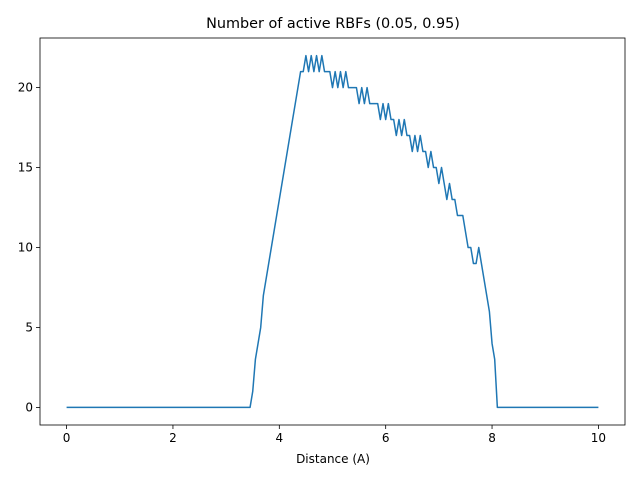 The width and height of the screenshot is (640, 480). What do you see at coordinates (67, 438) in the screenshot?
I see `x-tick-label: 0` at bounding box center [67, 438].